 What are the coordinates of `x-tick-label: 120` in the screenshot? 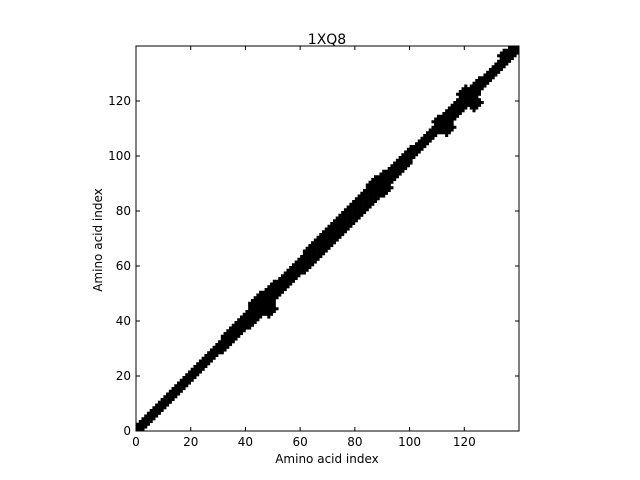 It's located at (464, 442).